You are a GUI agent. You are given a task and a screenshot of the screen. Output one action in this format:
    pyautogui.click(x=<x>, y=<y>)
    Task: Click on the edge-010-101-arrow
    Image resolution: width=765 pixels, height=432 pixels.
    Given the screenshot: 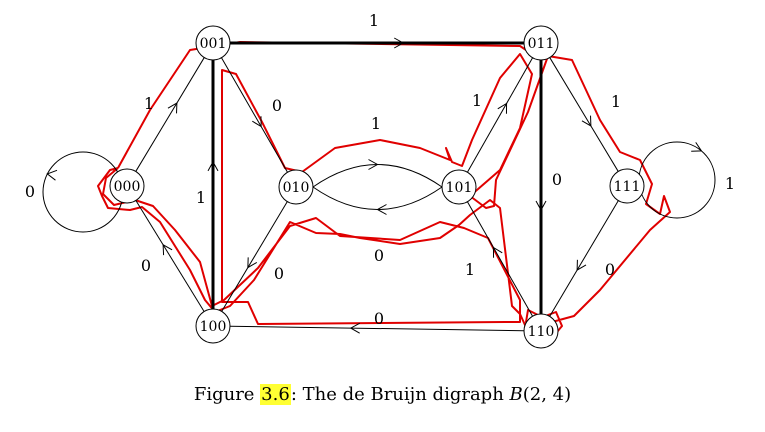 What is the action you would take?
    pyautogui.click(x=373, y=164)
    